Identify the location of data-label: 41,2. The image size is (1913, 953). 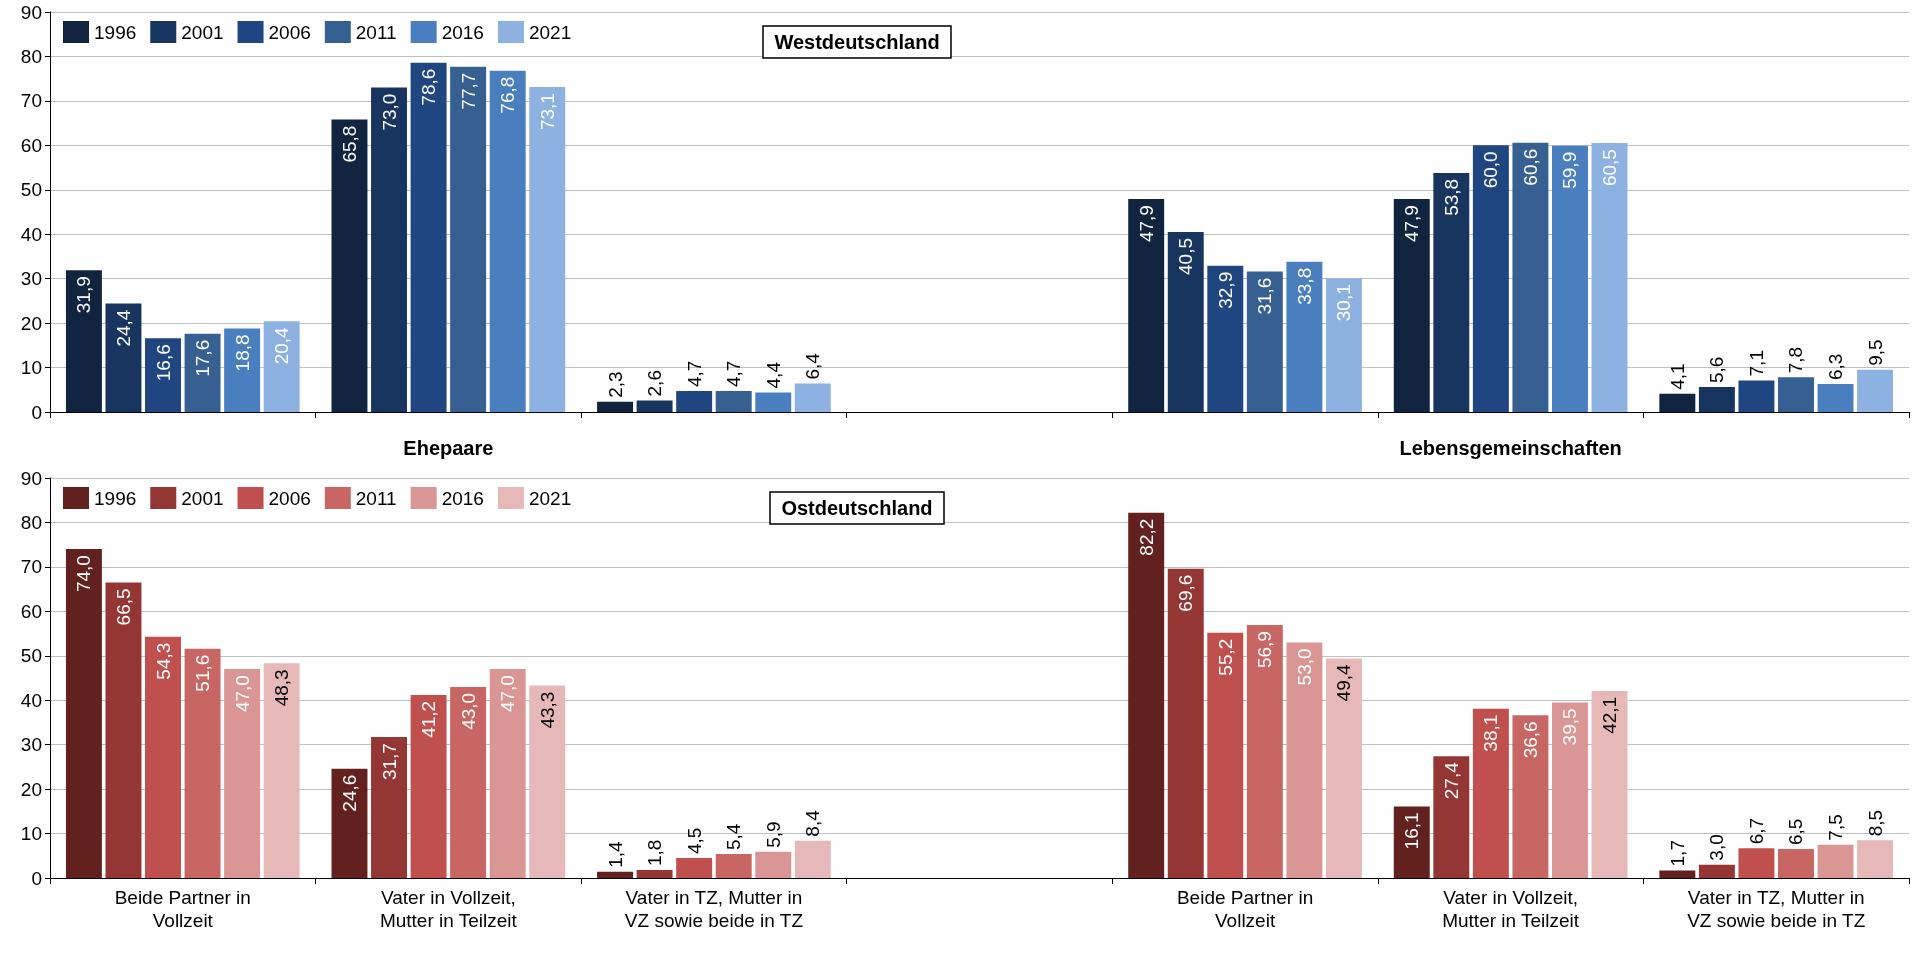
(429, 719).